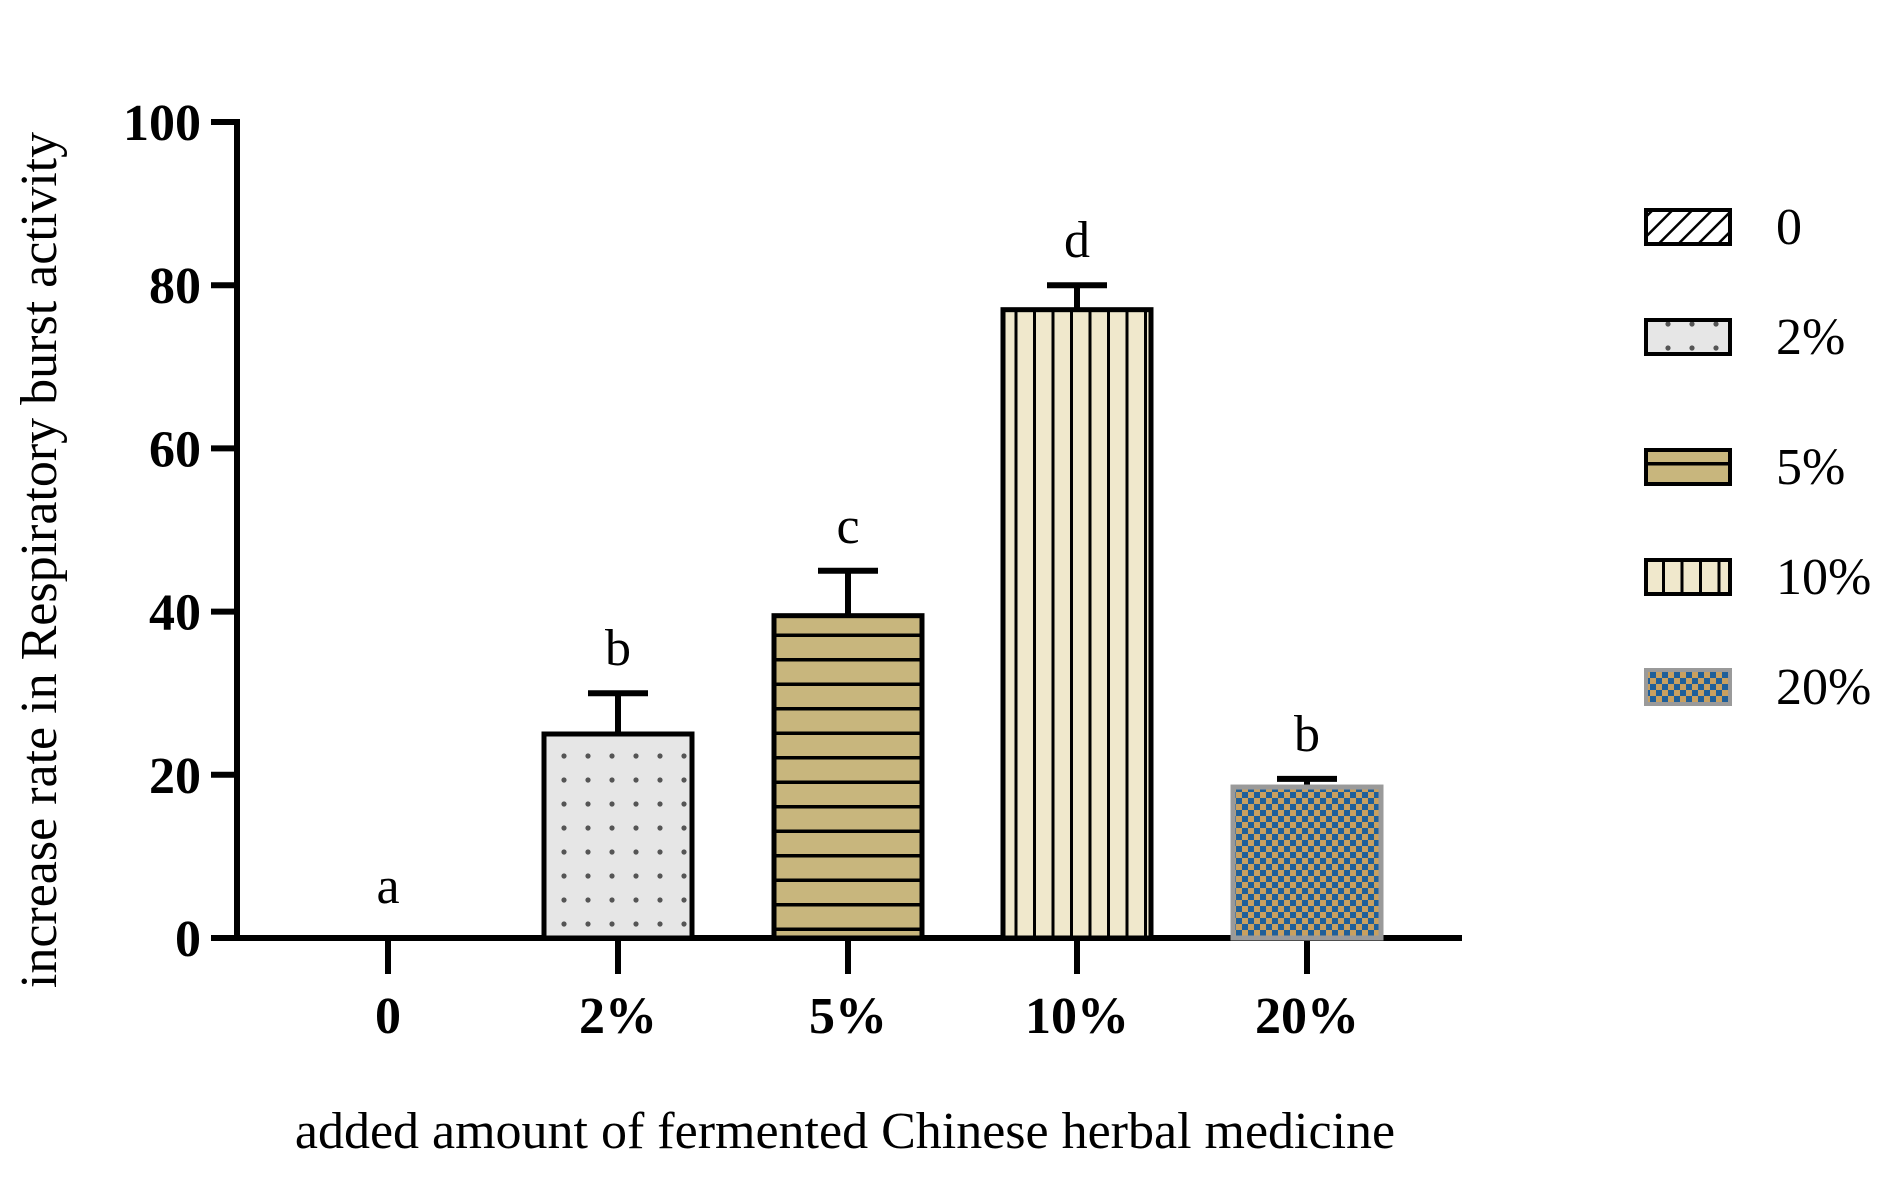 This screenshot has height=1179, width=1902. Describe the element at coordinates (1810, 337) in the screenshot. I see `legend-label: 2%` at that location.